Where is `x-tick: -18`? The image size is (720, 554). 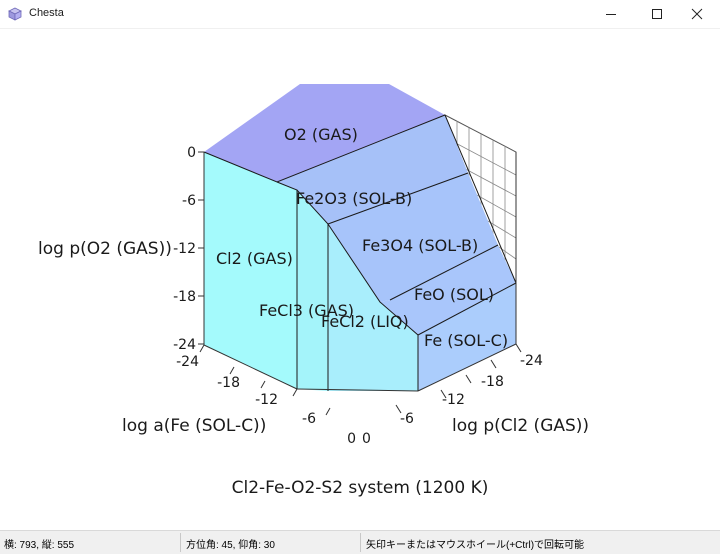
x-tick: -18 is located at coordinates (228, 383).